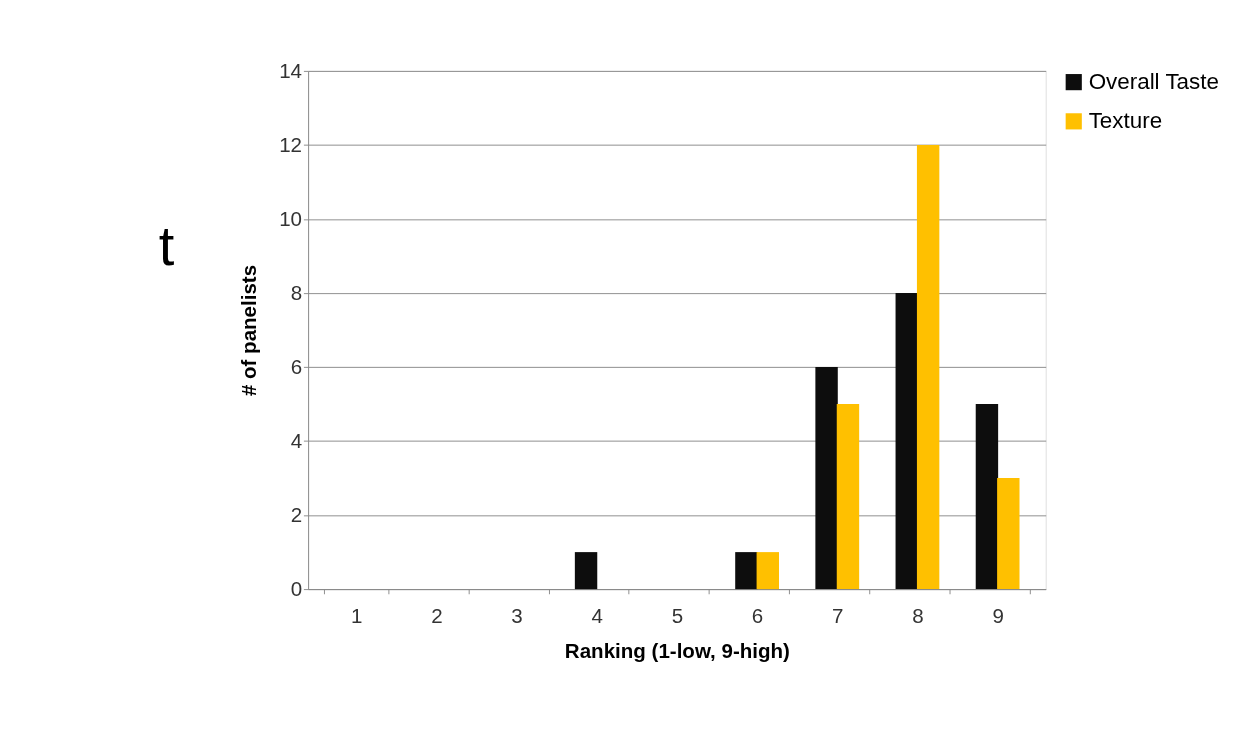  What do you see at coordinates (1153, 81) in the screenshot?
I see `legend-label: Overall Taste` at bounding box center [1153, 81].